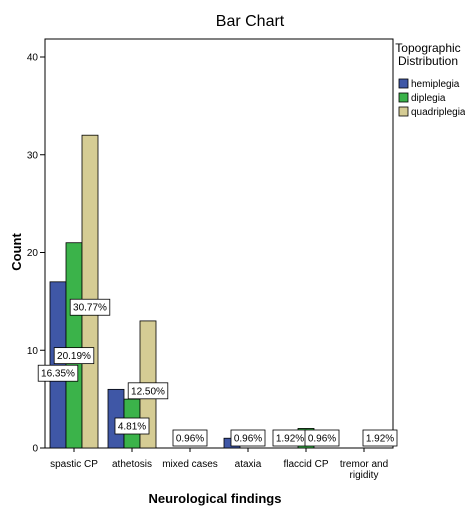 This screenshot has width=465, height=517. What do you see at coordinates (33, 351) in the screenshot?
I see `y-tick-label: 10` at bounding box center [33, 351].